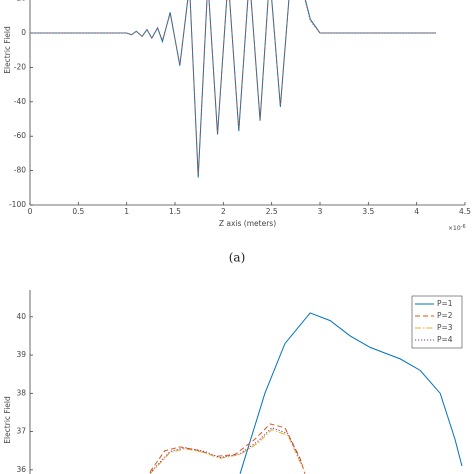 This screenshot has width=474, height=474. I want to click on legend-label: P=3, so click(445, 327).